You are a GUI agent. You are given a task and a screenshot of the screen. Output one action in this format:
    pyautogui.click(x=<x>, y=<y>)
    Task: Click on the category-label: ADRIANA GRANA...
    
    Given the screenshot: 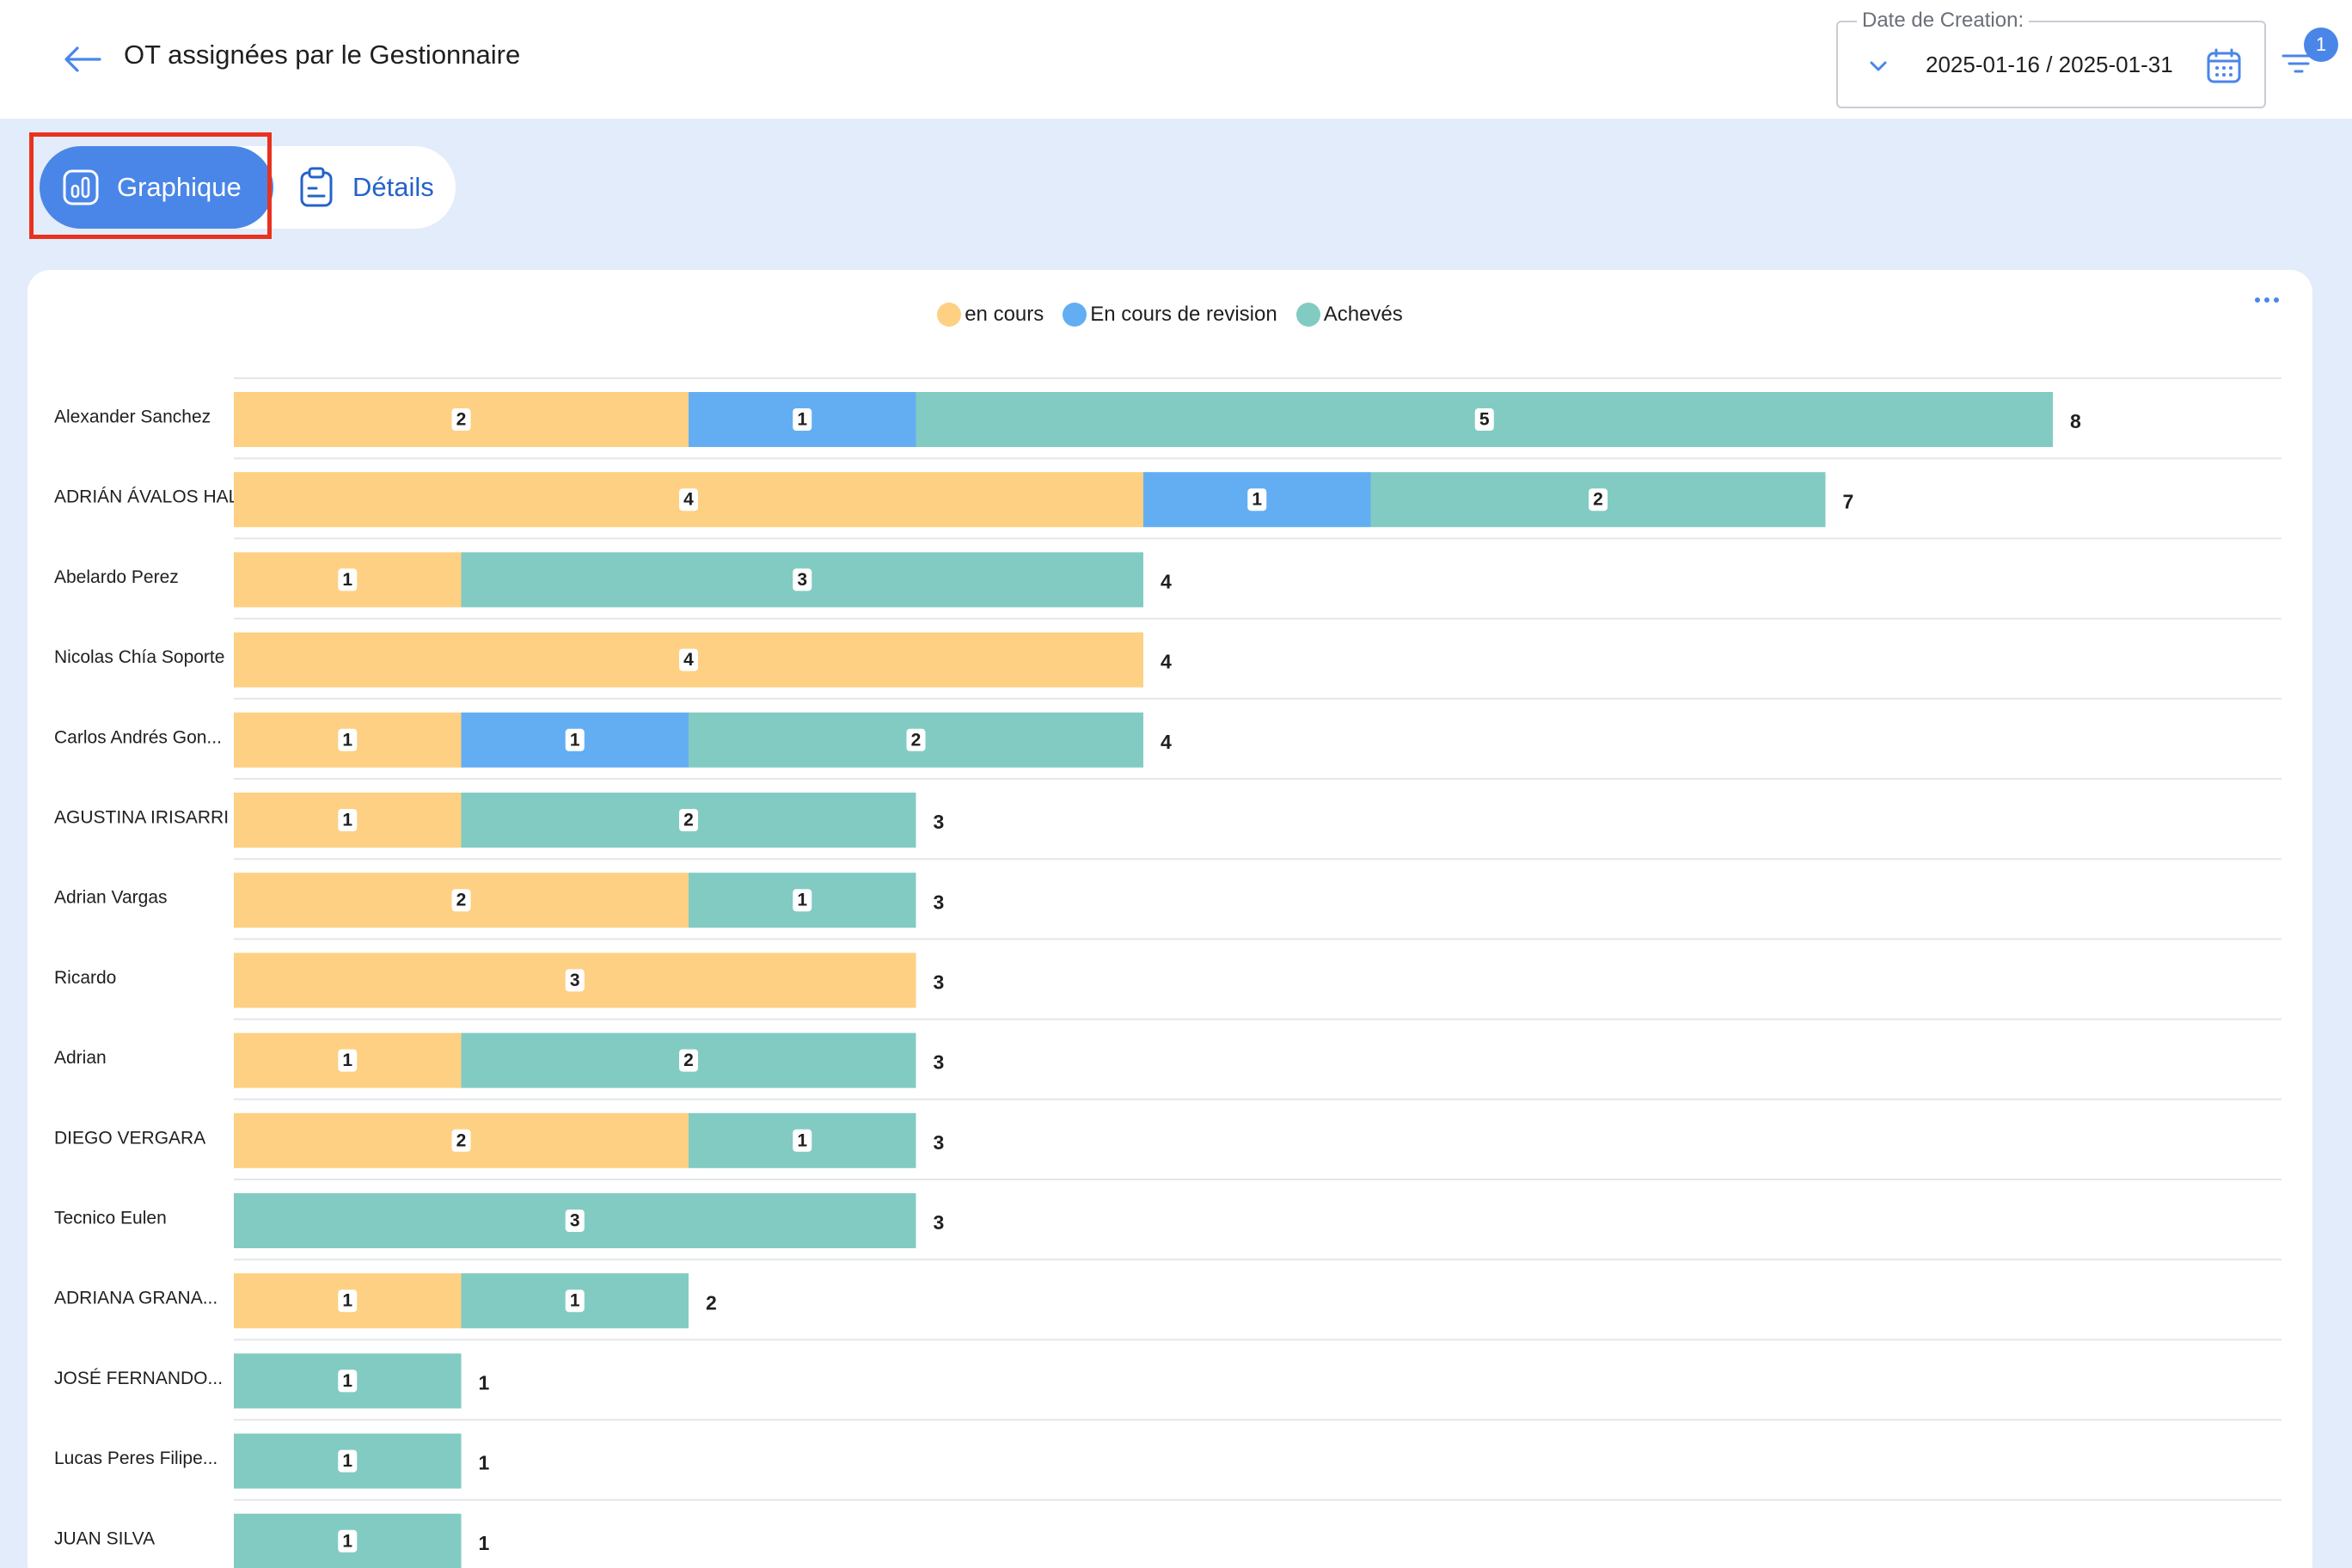 What is the action you would take?
    pyautogui.click(x=135, y=1298)
    